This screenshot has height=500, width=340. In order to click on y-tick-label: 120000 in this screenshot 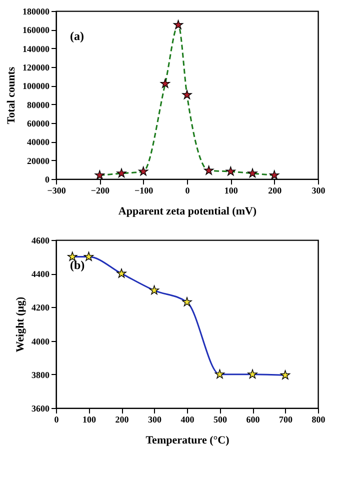, I will do `click(36, 67)`.